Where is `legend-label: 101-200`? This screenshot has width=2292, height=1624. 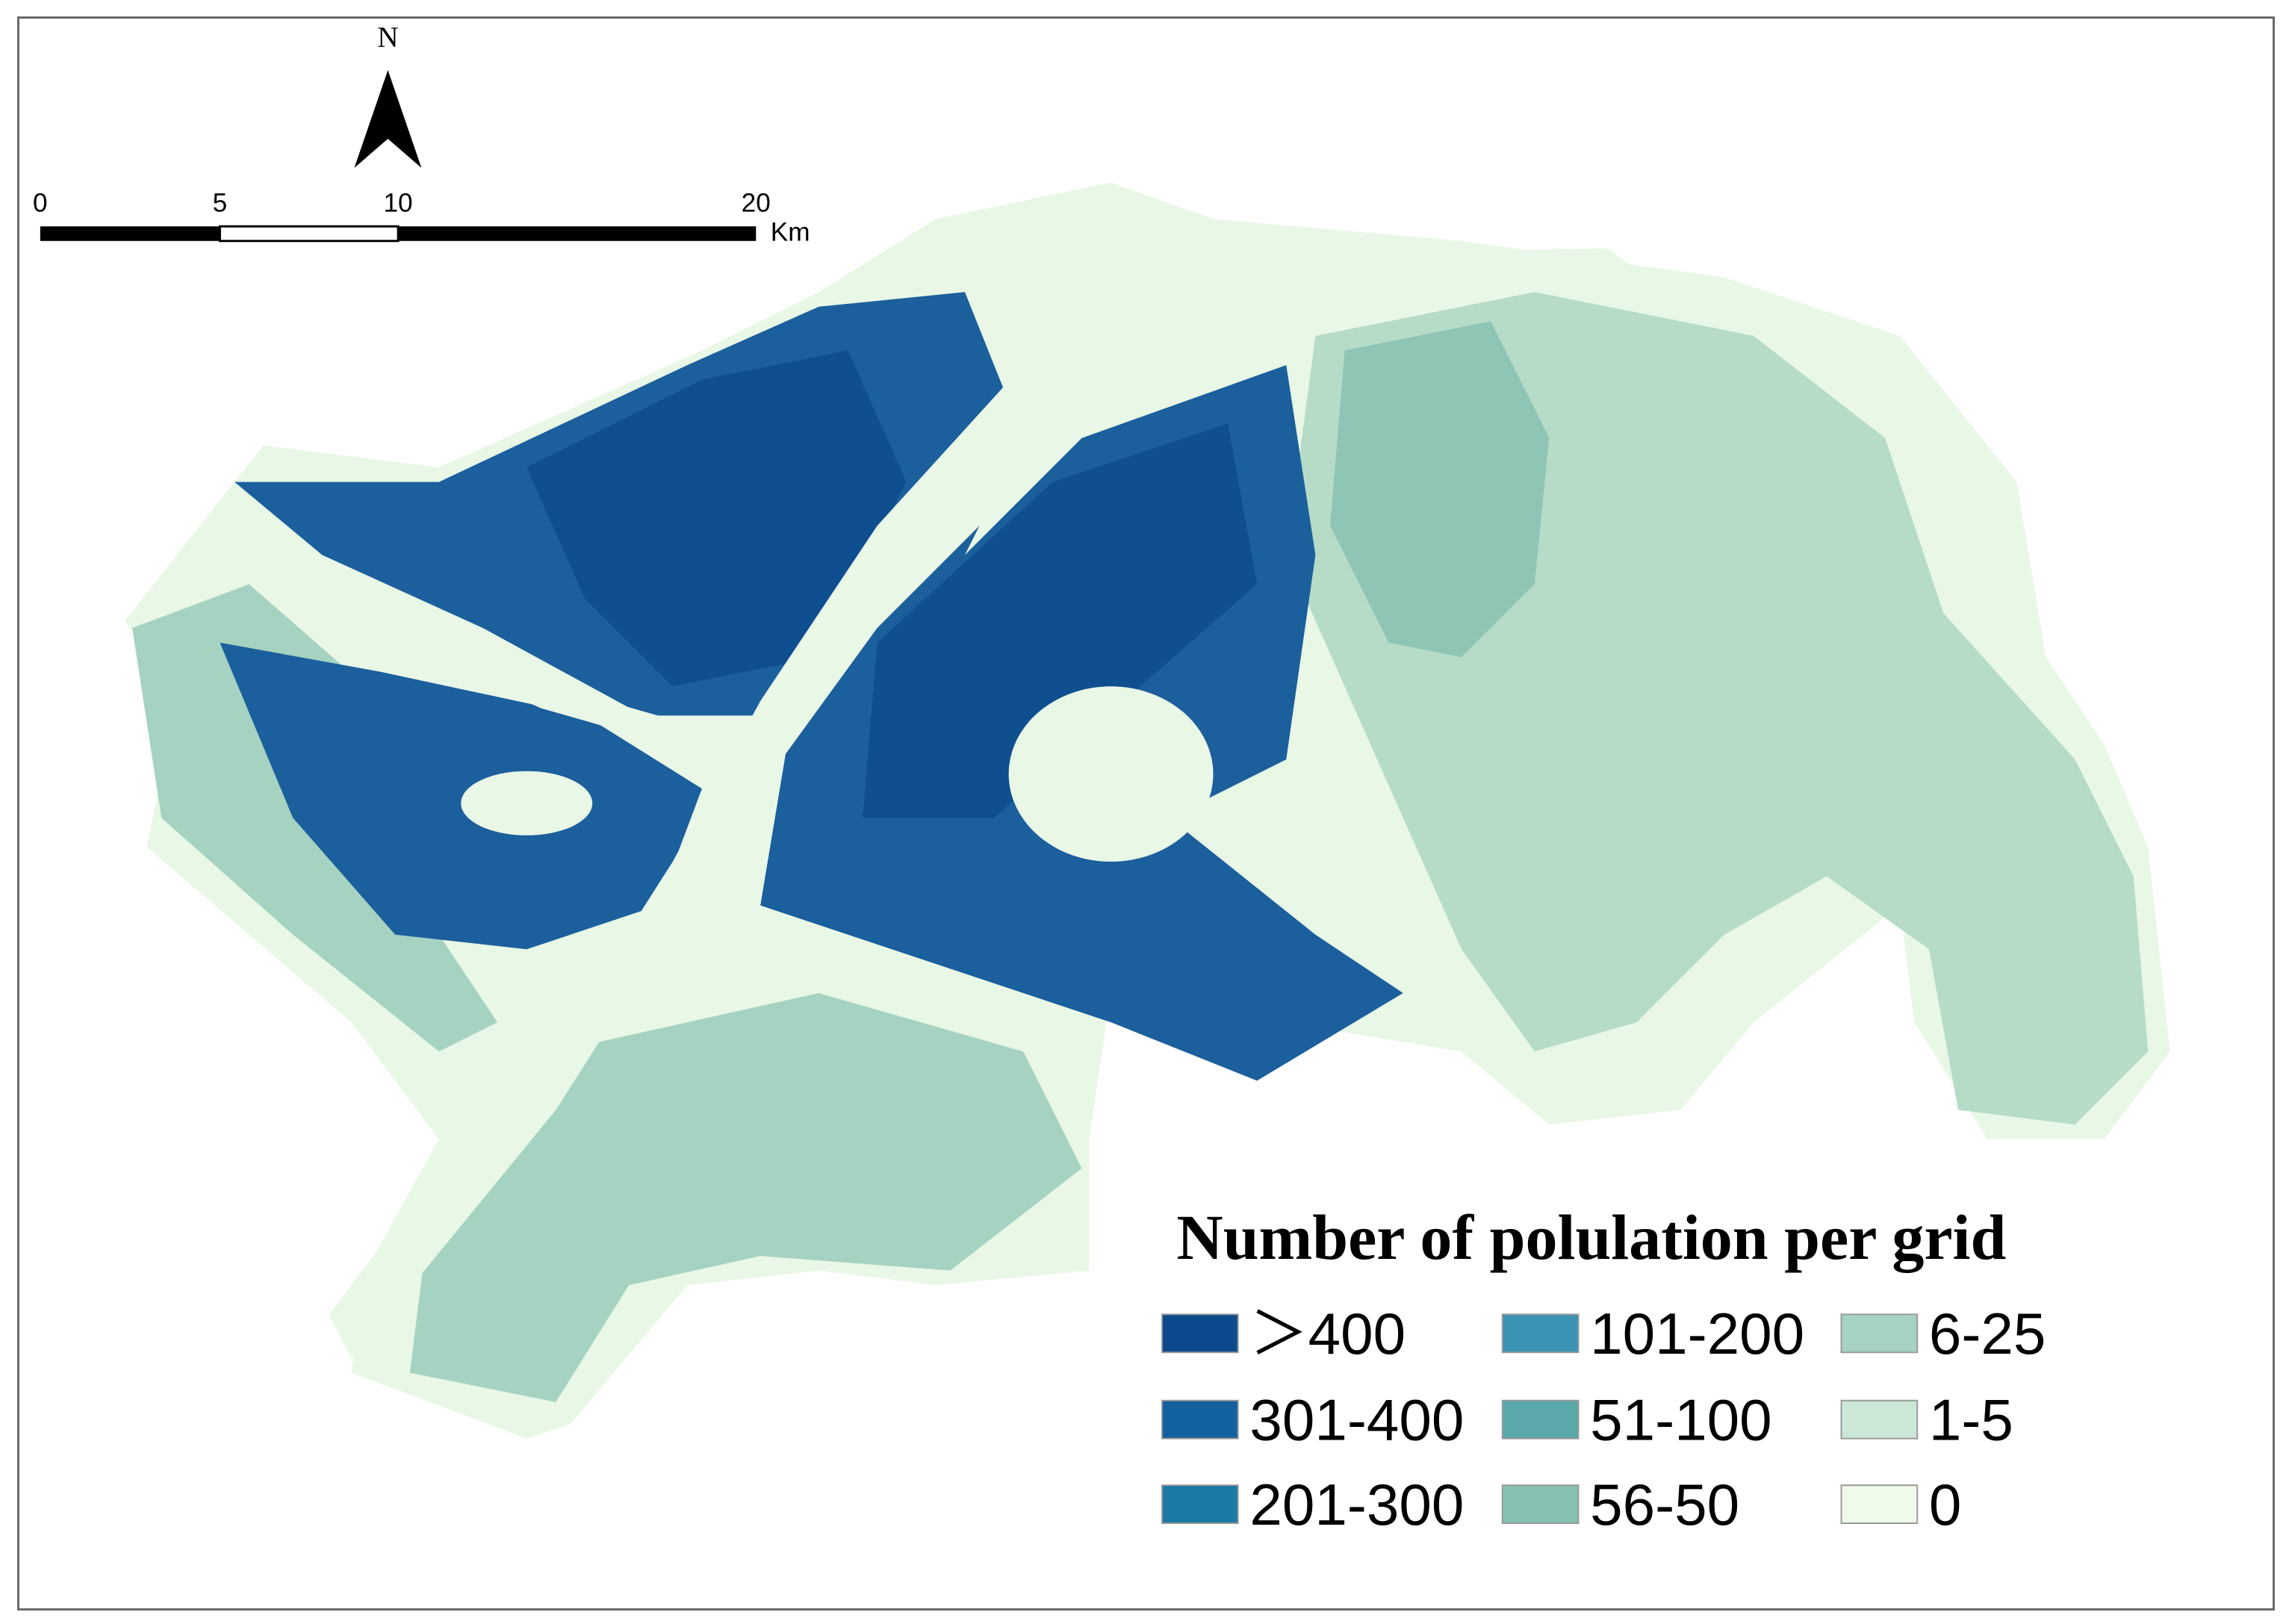
legend-label: 101-200 is located at coordinates (1697, 1333).